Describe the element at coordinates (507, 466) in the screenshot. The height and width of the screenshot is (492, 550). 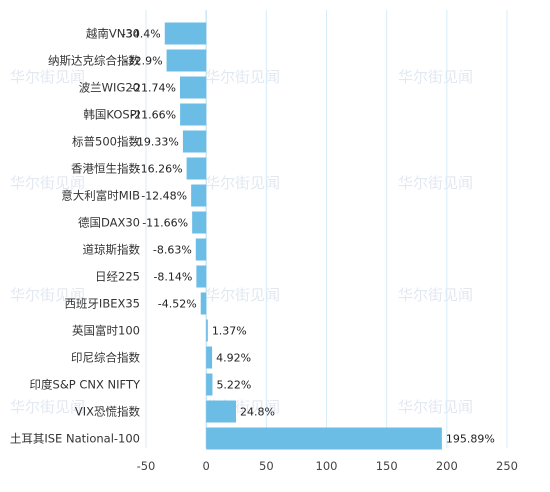
I see `x-tick-label: 250` at that location.